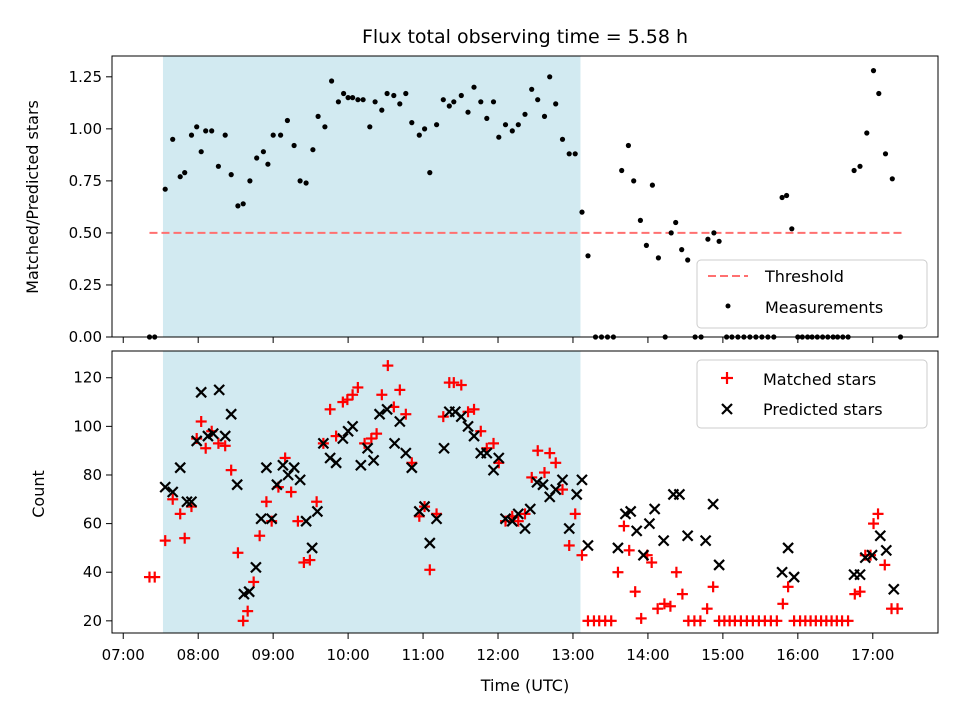  Describe the element at coordinates (90, 207) in the screenshot. I see `top-y-ticks: 0.00 0.25 0.50 0.75 1.00 1.25` at that location.